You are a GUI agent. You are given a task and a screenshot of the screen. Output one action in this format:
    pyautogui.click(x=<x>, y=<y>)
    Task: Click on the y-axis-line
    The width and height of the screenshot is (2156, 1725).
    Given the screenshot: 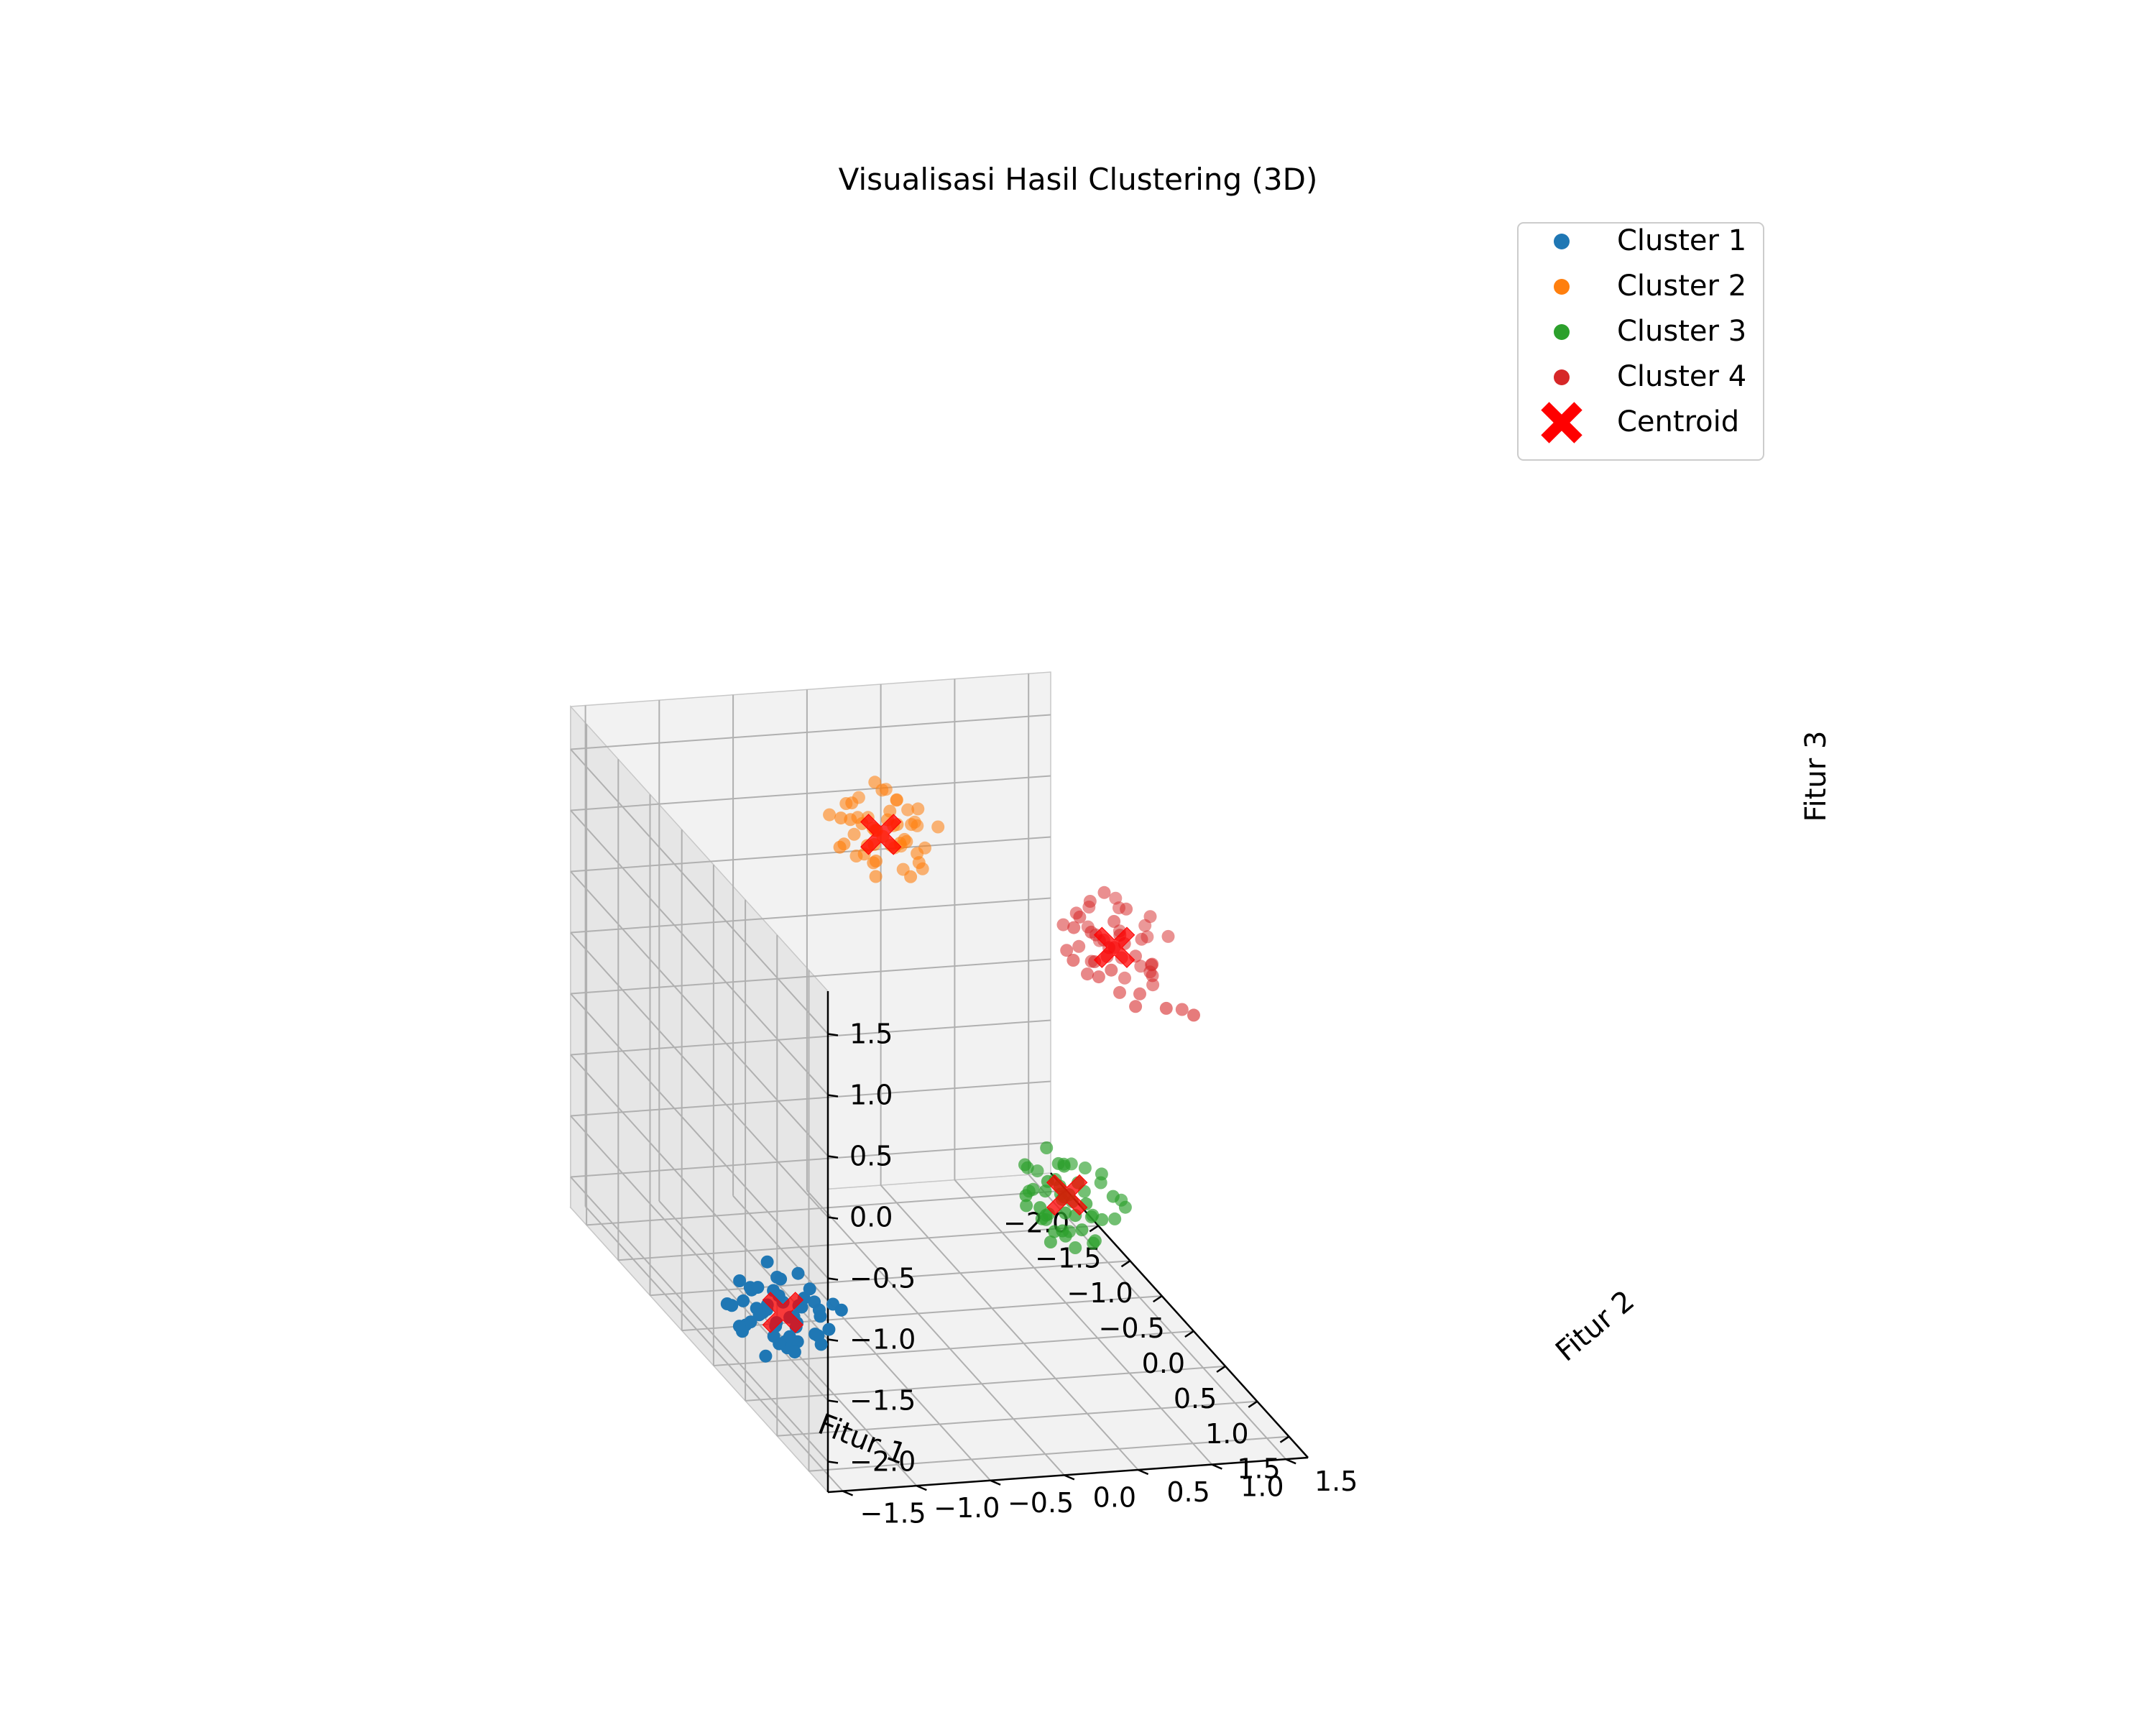 What is the action you would take?
    pyautogui.click(x=1068, y=1475)
    